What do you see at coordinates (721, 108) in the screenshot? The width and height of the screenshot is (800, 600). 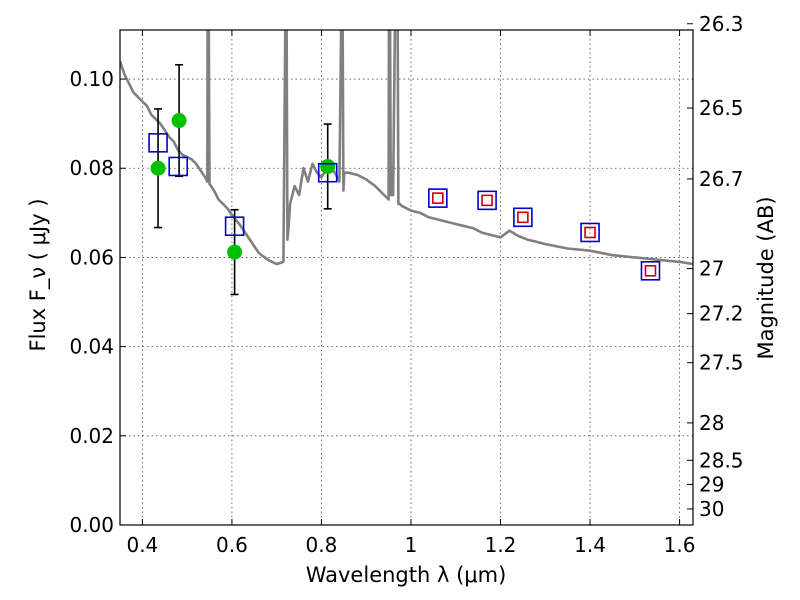 I see `right-tick-label: 26.5` at bounding box center [721, 108].